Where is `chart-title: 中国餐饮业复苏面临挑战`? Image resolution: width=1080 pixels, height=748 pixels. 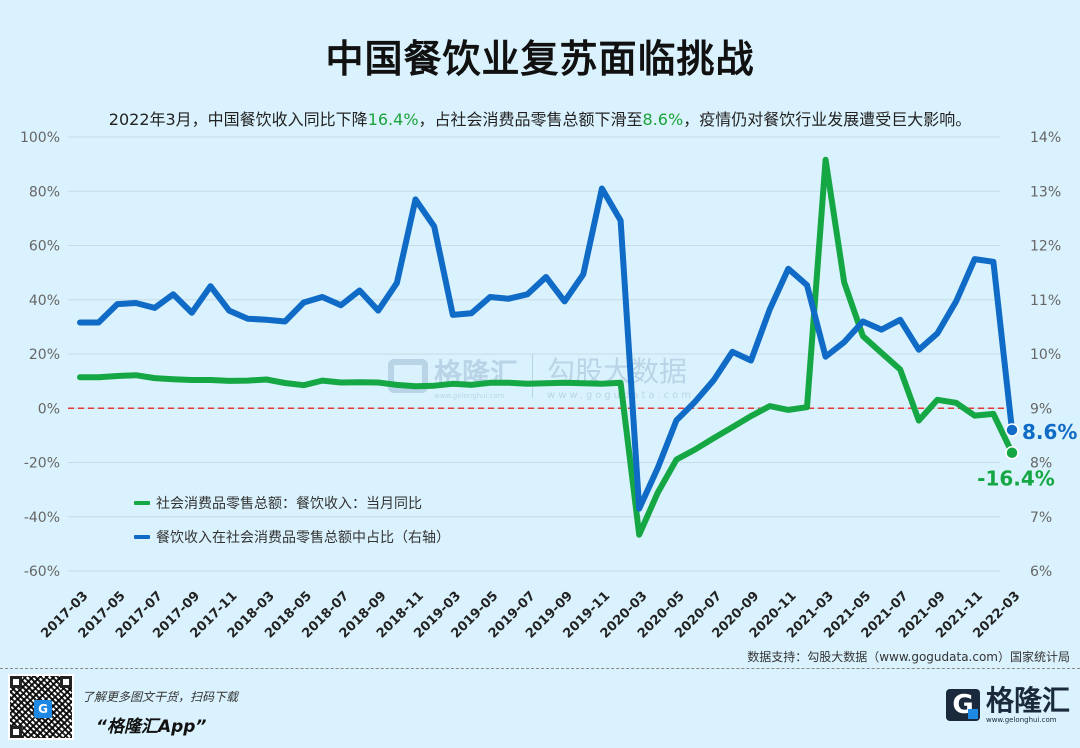 chart-title: 中国餐饮业复苏面临挑战 is located at coordinates (540, 59).